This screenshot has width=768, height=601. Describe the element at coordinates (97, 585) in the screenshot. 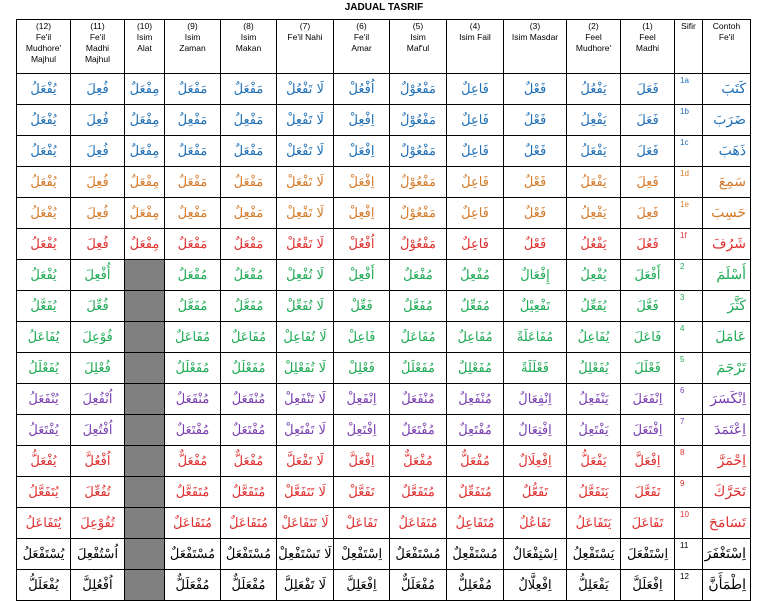

I see `table-cell: اُفْعُلِلَّ` at that location.